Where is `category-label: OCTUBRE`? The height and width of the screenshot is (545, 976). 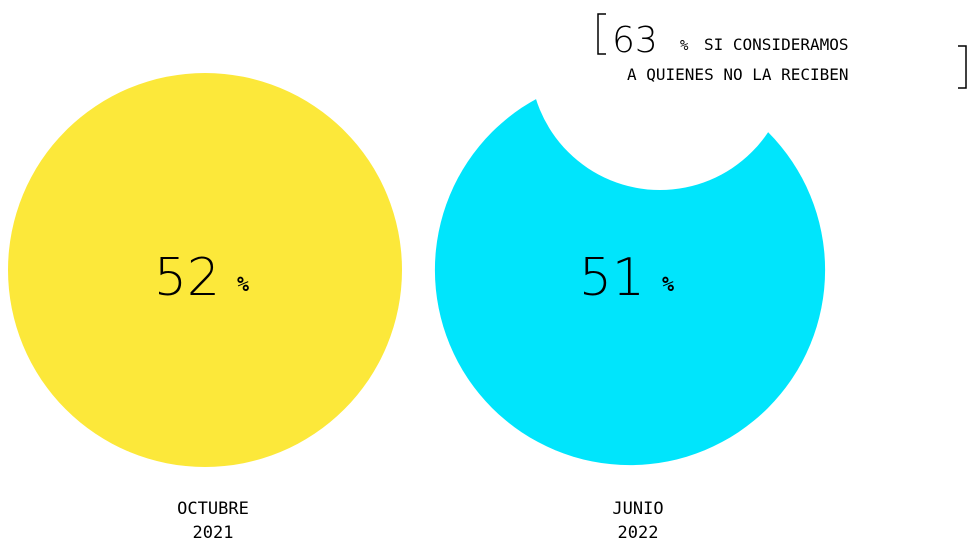
category-label: OCTUBRE is located at coordinates (213, 509).